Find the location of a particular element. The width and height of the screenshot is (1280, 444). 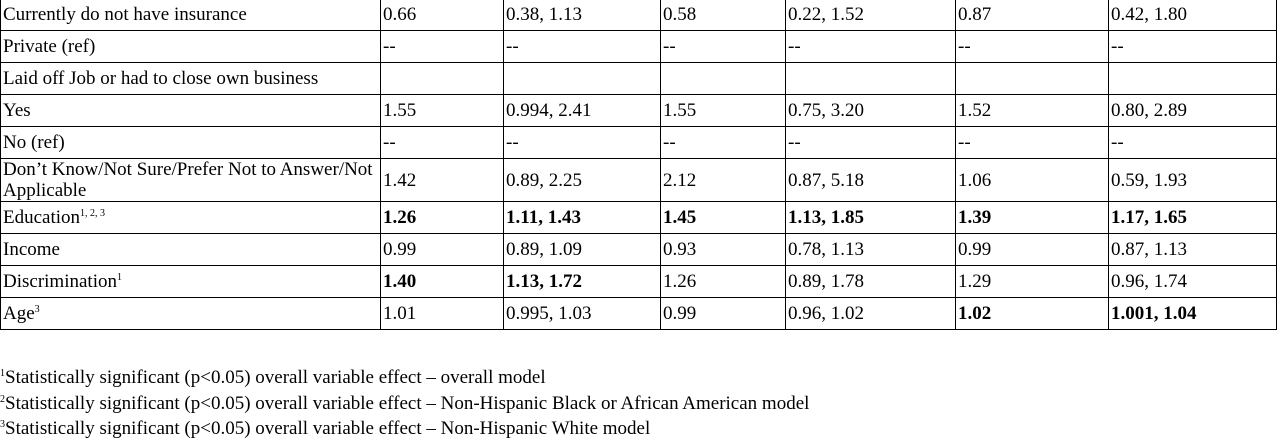

table-cell: 0.93 is located at coordinates (723, 249).